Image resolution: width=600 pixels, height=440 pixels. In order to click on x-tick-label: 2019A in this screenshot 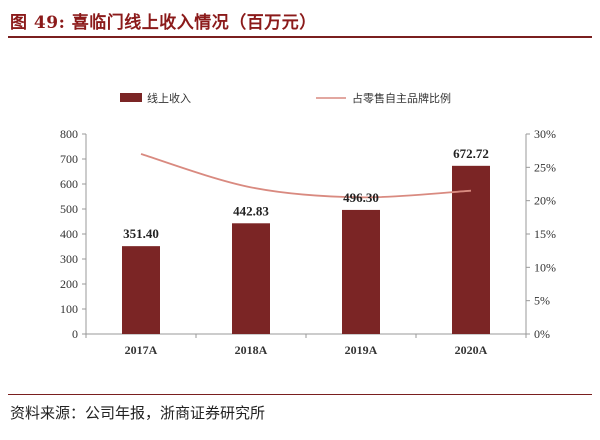, I will do `click(361, 350)`.